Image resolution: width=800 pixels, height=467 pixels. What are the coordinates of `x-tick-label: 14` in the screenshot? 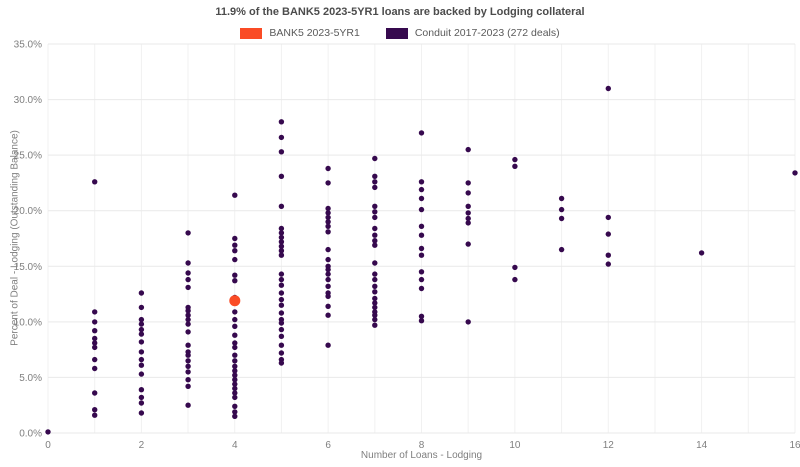 It's located at (702, 445).